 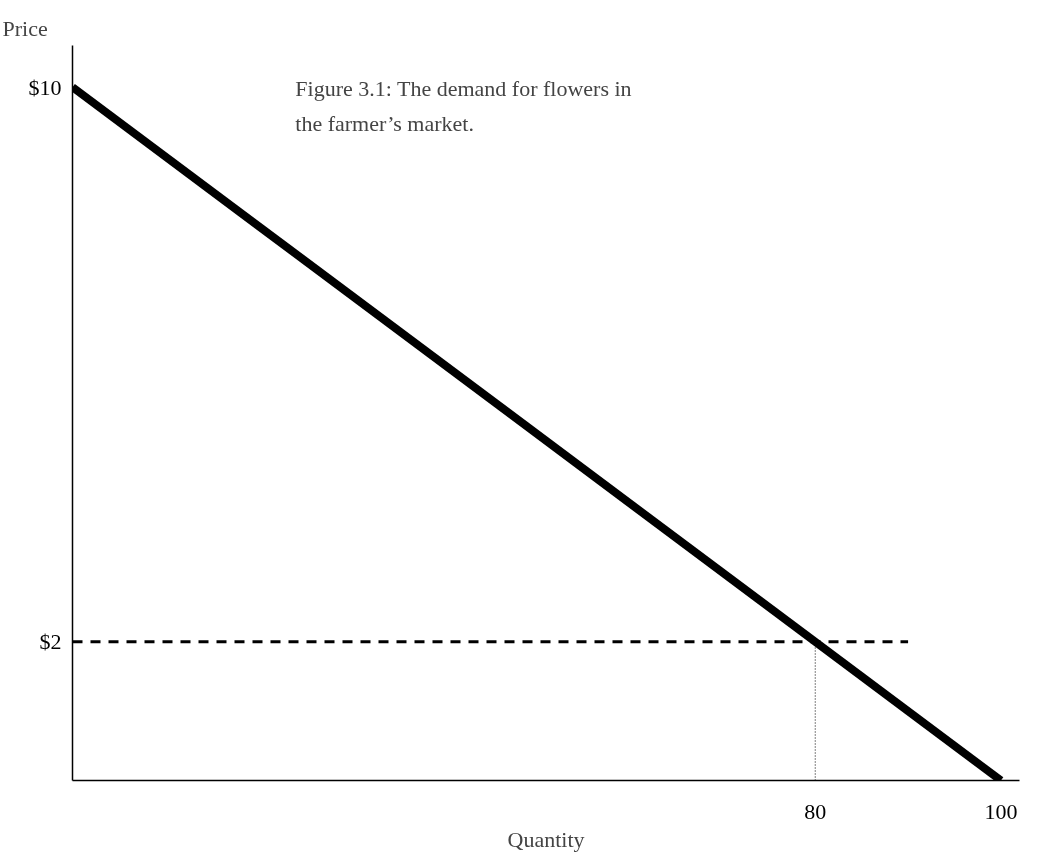 What do you see at coordinates (815, 811) in the screenshot?
I see `x-tick-label: 80` at bounding box center [815, 811].